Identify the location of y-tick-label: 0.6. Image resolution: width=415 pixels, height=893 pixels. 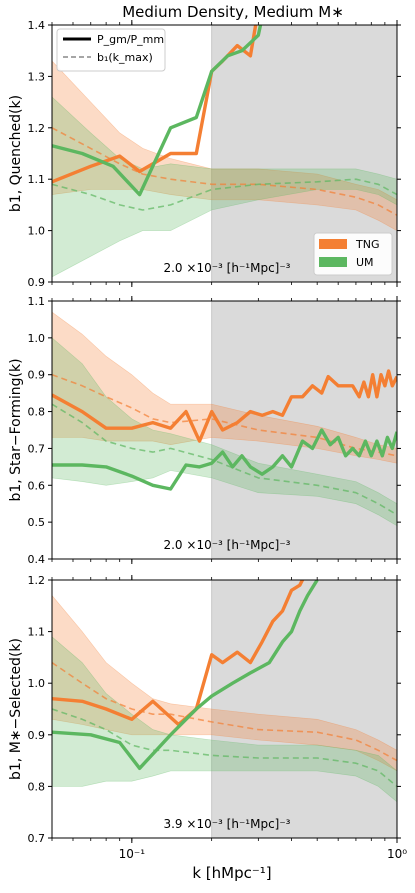
(37, 485).